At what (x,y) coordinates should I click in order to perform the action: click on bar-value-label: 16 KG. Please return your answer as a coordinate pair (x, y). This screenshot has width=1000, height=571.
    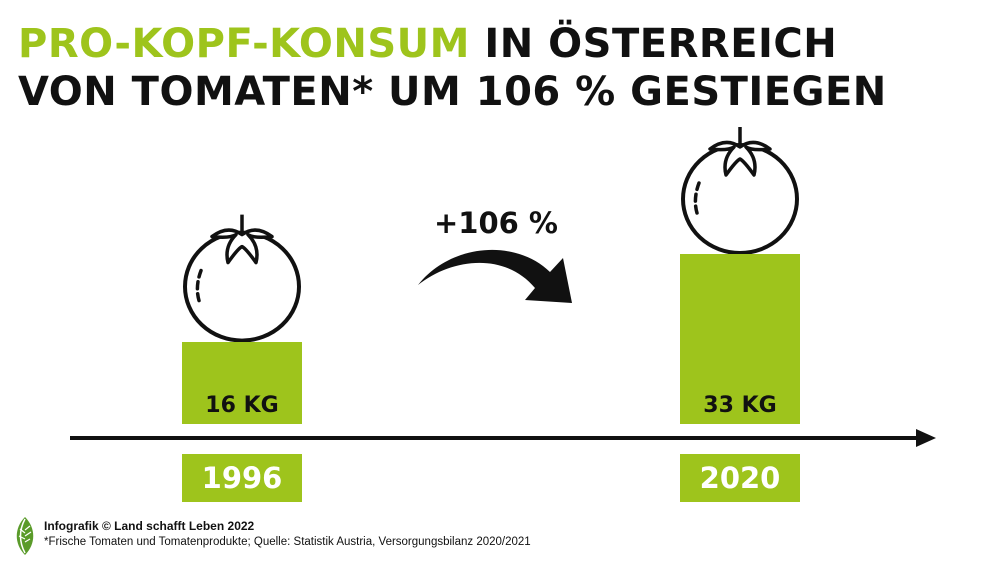
    Looking at the image, I should click on (242, 405).